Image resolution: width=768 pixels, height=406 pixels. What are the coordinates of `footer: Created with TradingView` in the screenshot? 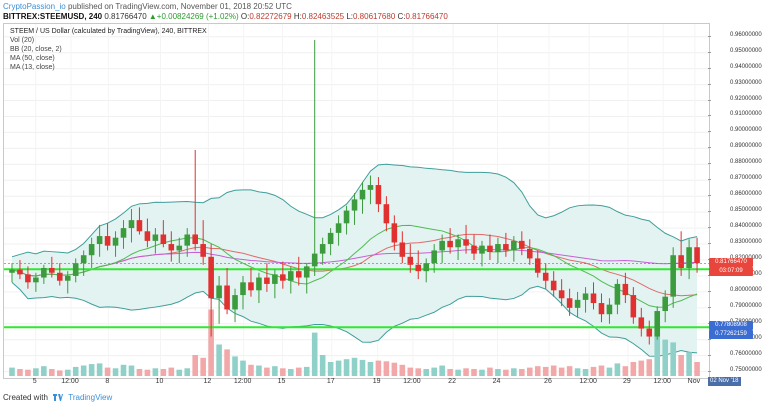 It's located at (57, 397).